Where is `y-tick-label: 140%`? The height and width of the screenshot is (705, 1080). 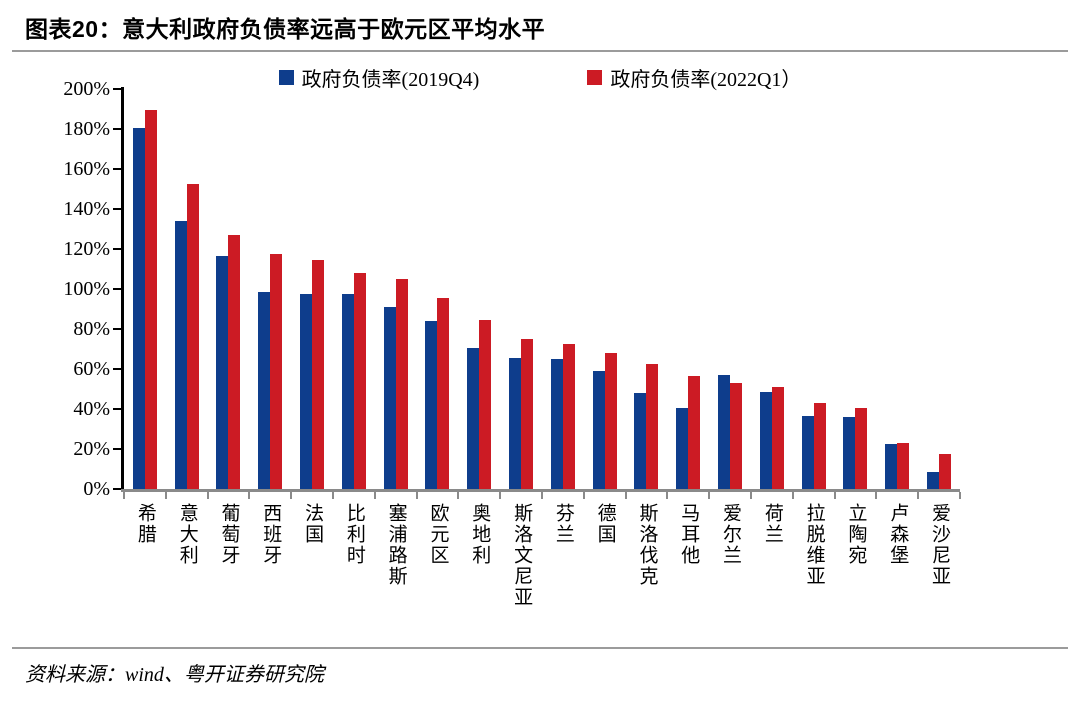 y-tick-label: 140% is located at coordinates (86, 209).